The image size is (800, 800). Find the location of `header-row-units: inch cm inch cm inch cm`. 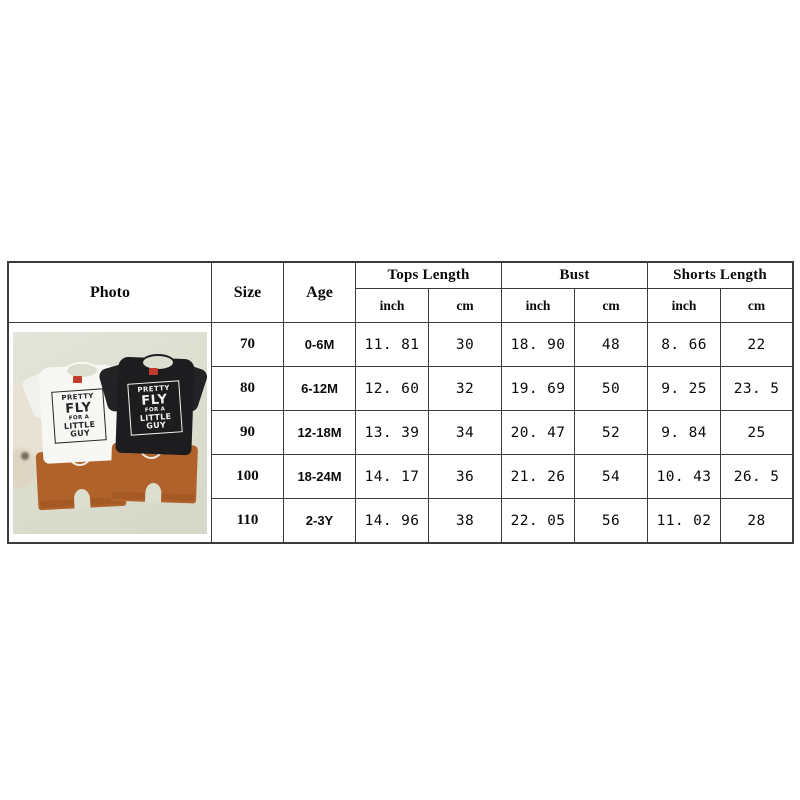

header-row-units: inch cm inch cm inch cm is located at coordinates (401, 305).